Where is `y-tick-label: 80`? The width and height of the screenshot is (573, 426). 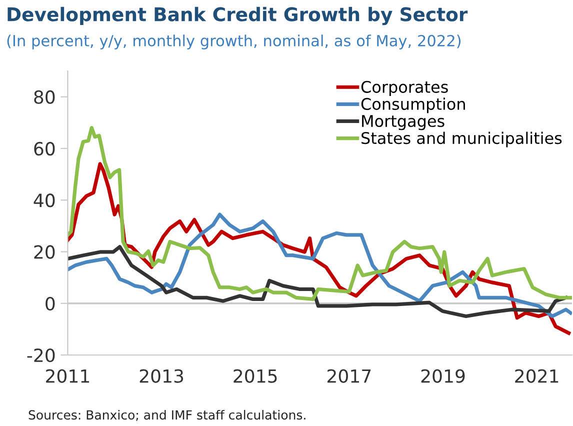 y-tick-label: 80 is located at coordinates (44, 97).